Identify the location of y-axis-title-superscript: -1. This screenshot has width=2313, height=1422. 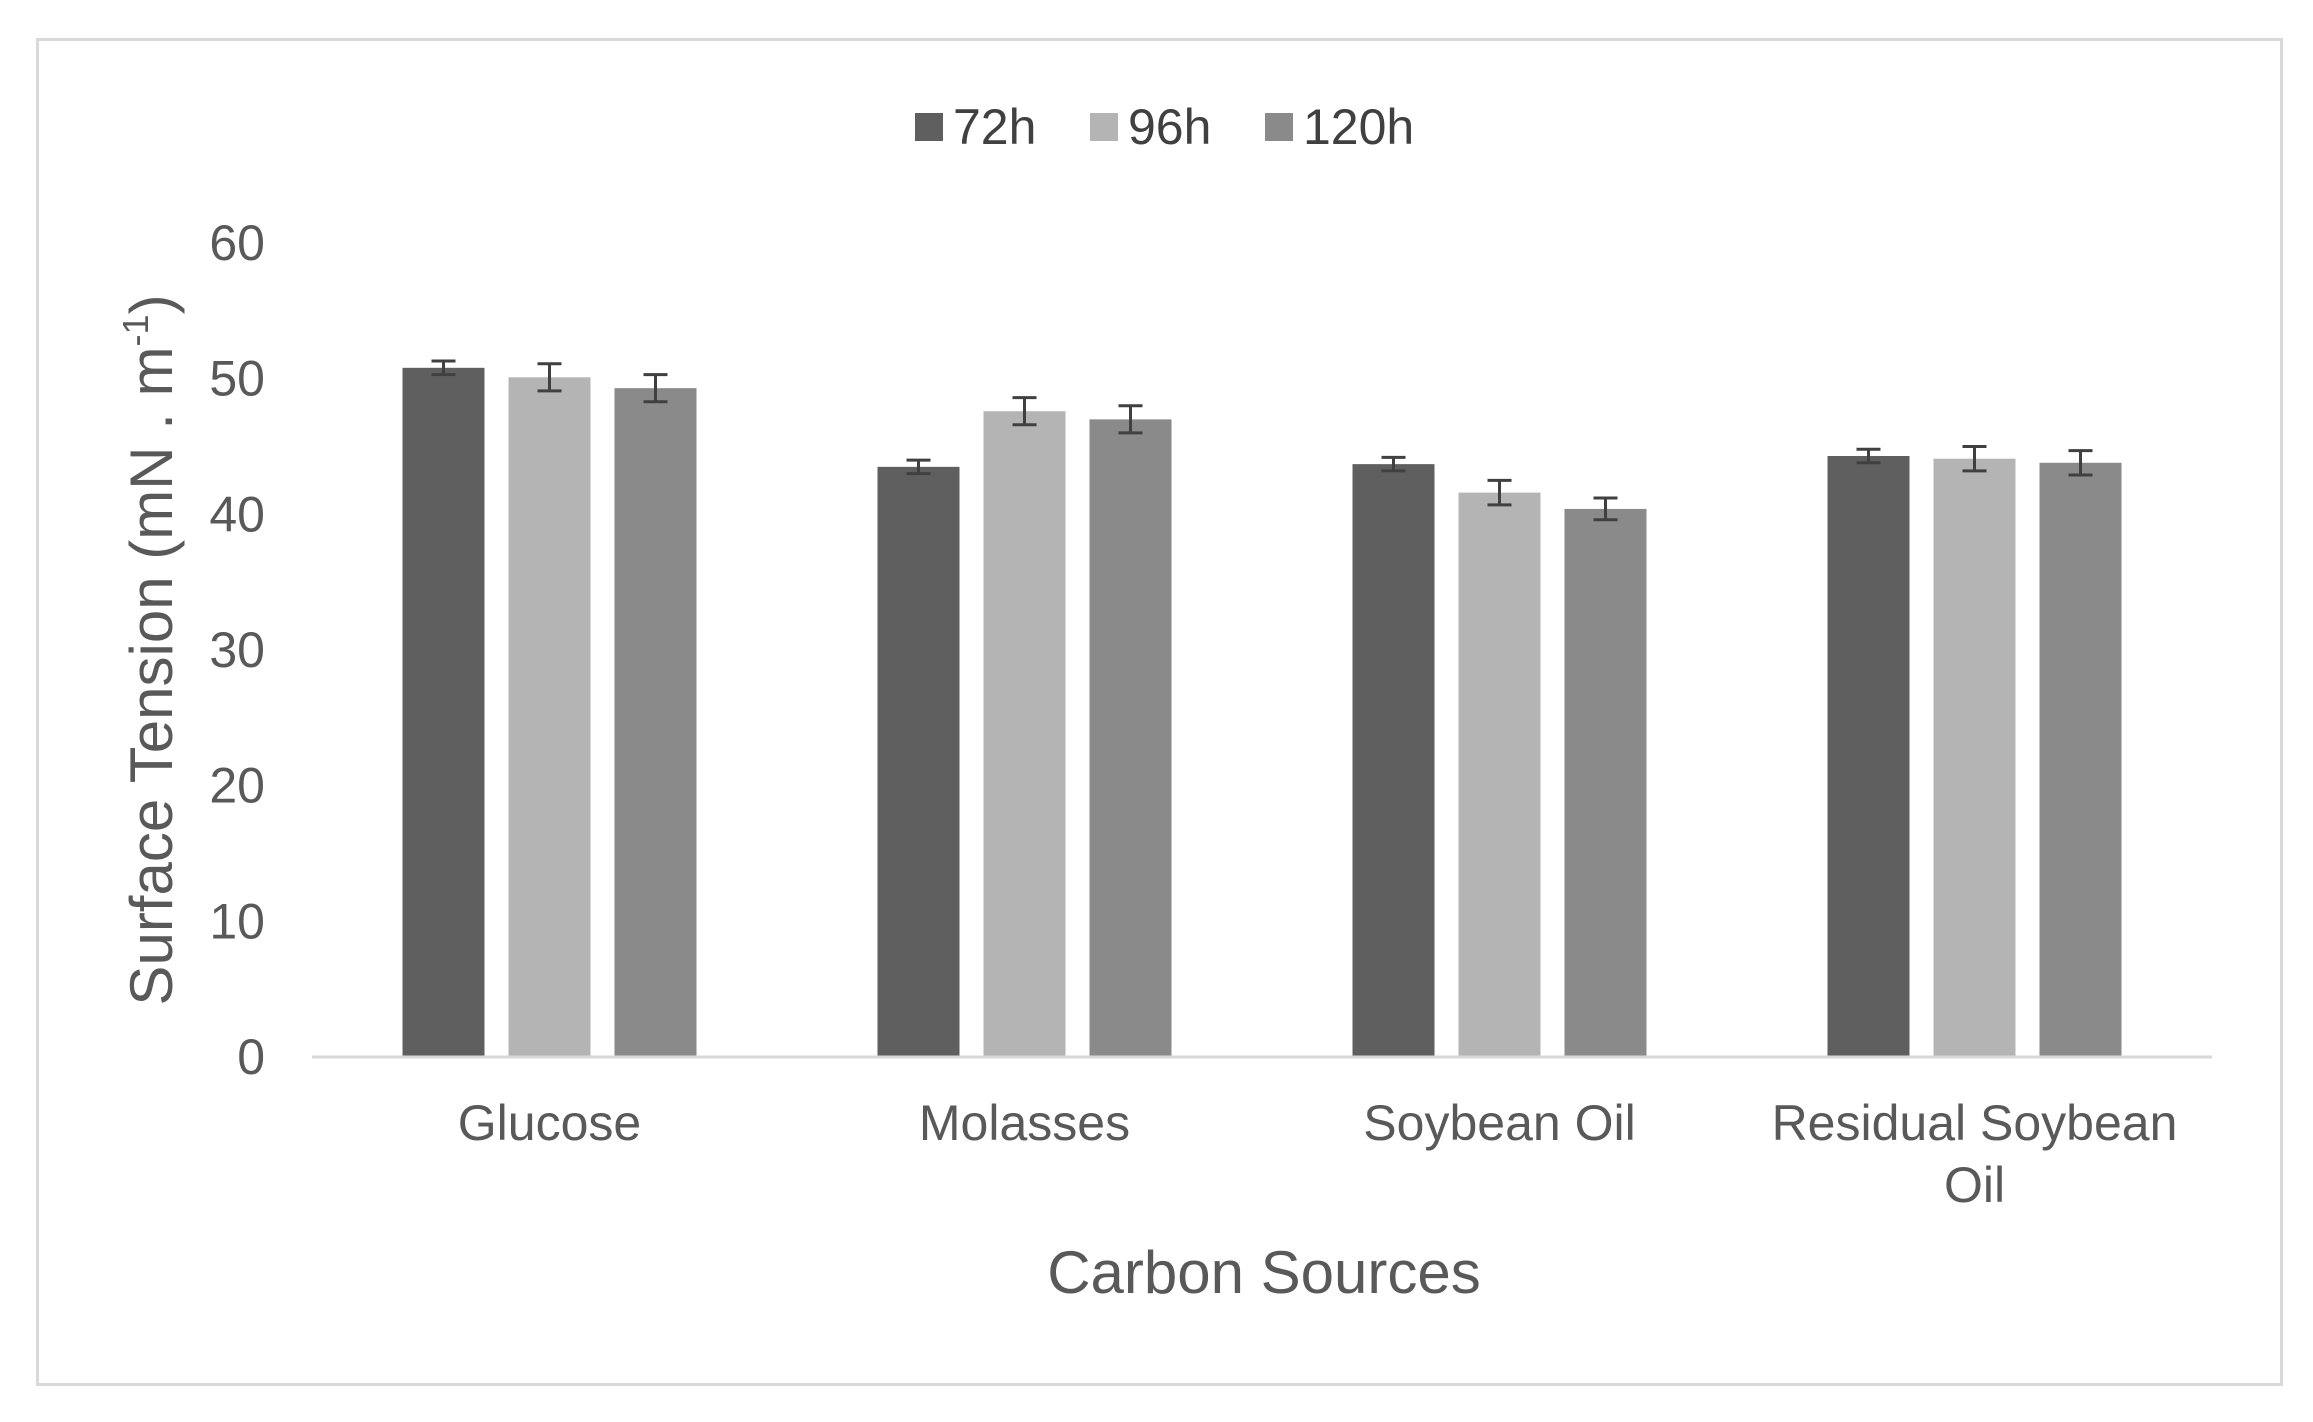
(135, 330).